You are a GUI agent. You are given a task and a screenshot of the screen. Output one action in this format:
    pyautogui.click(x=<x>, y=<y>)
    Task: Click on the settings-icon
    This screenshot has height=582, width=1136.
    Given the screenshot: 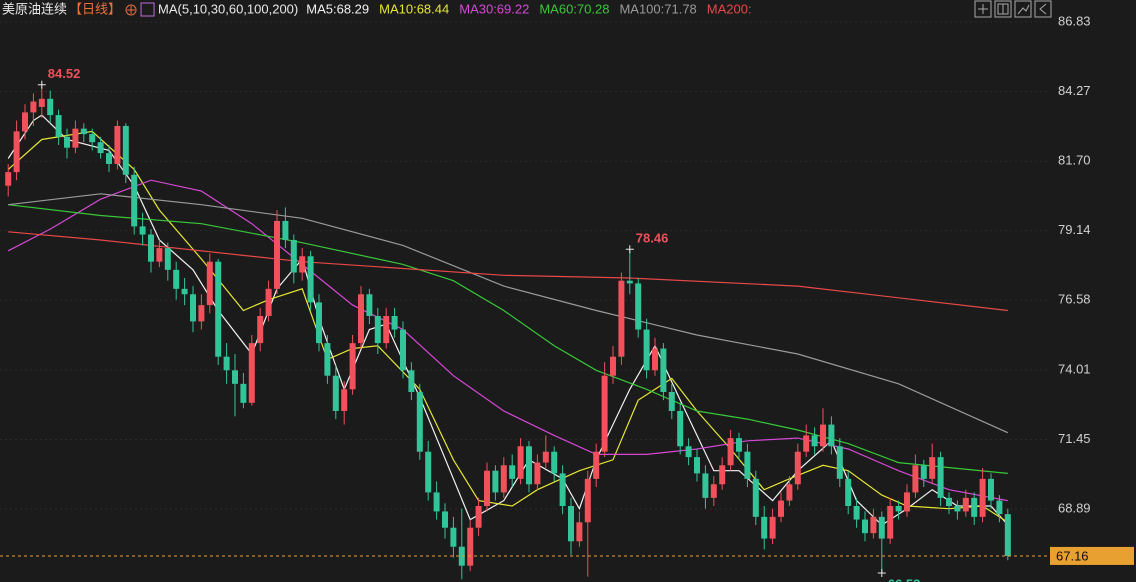 What is the action you would take?
    pyautogui.click(x=131, y=10)
    